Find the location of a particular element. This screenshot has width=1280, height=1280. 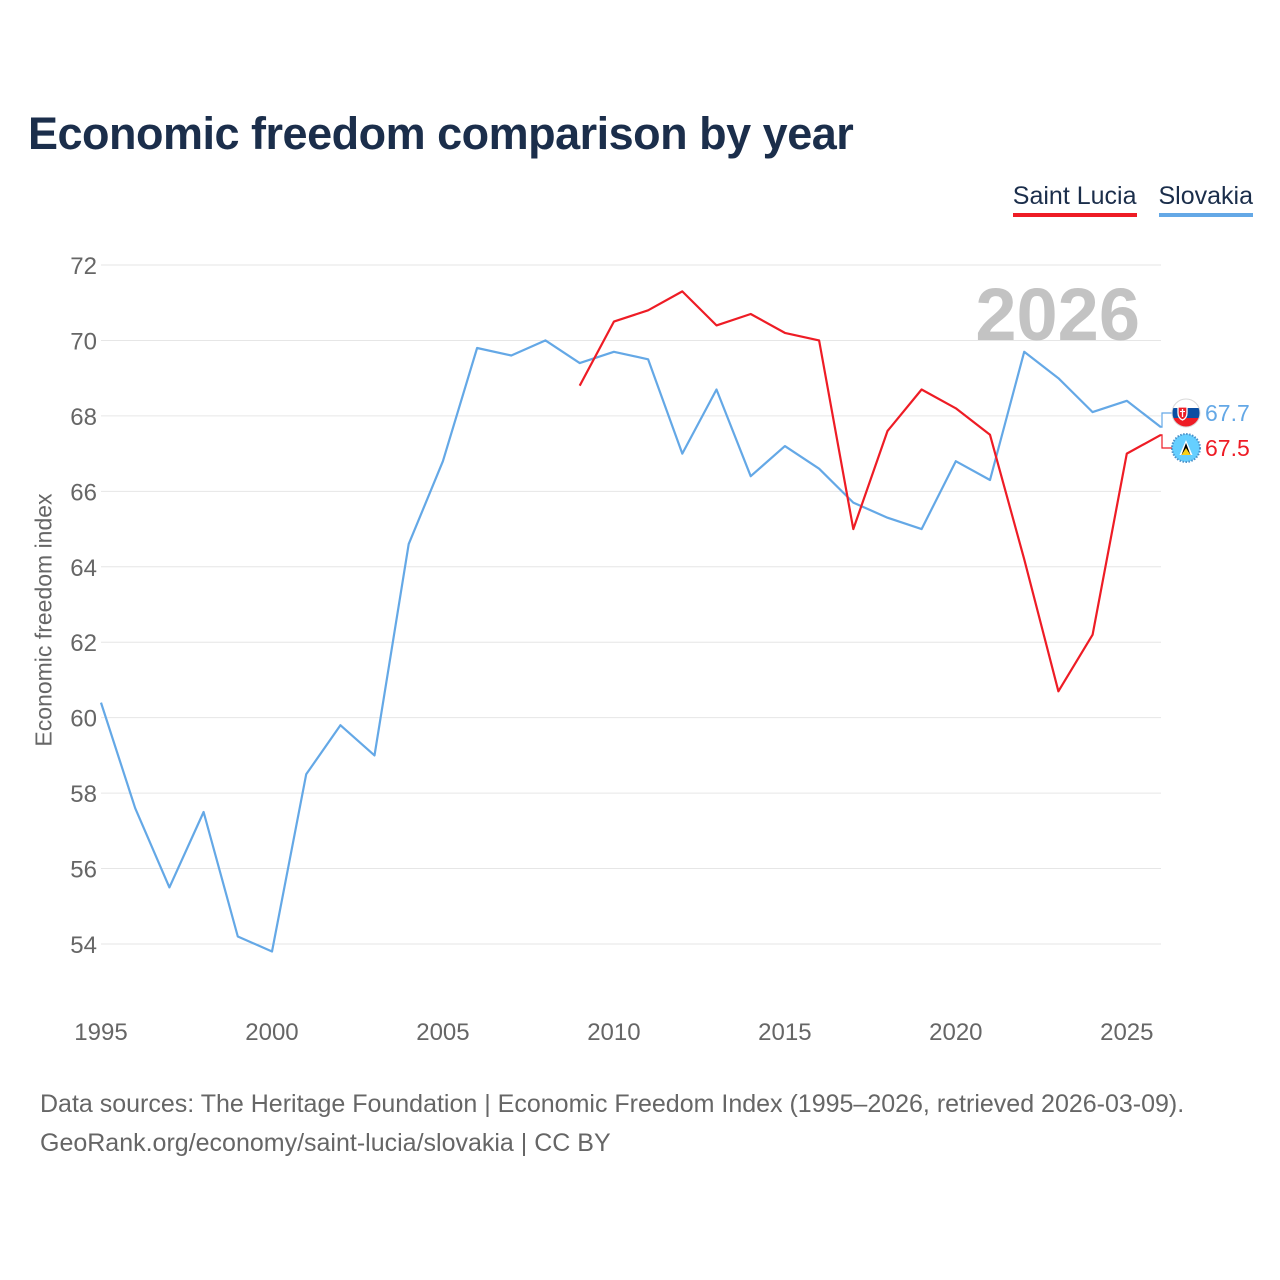

slovakia-flag-icon is located at coordinates (1186, 413).